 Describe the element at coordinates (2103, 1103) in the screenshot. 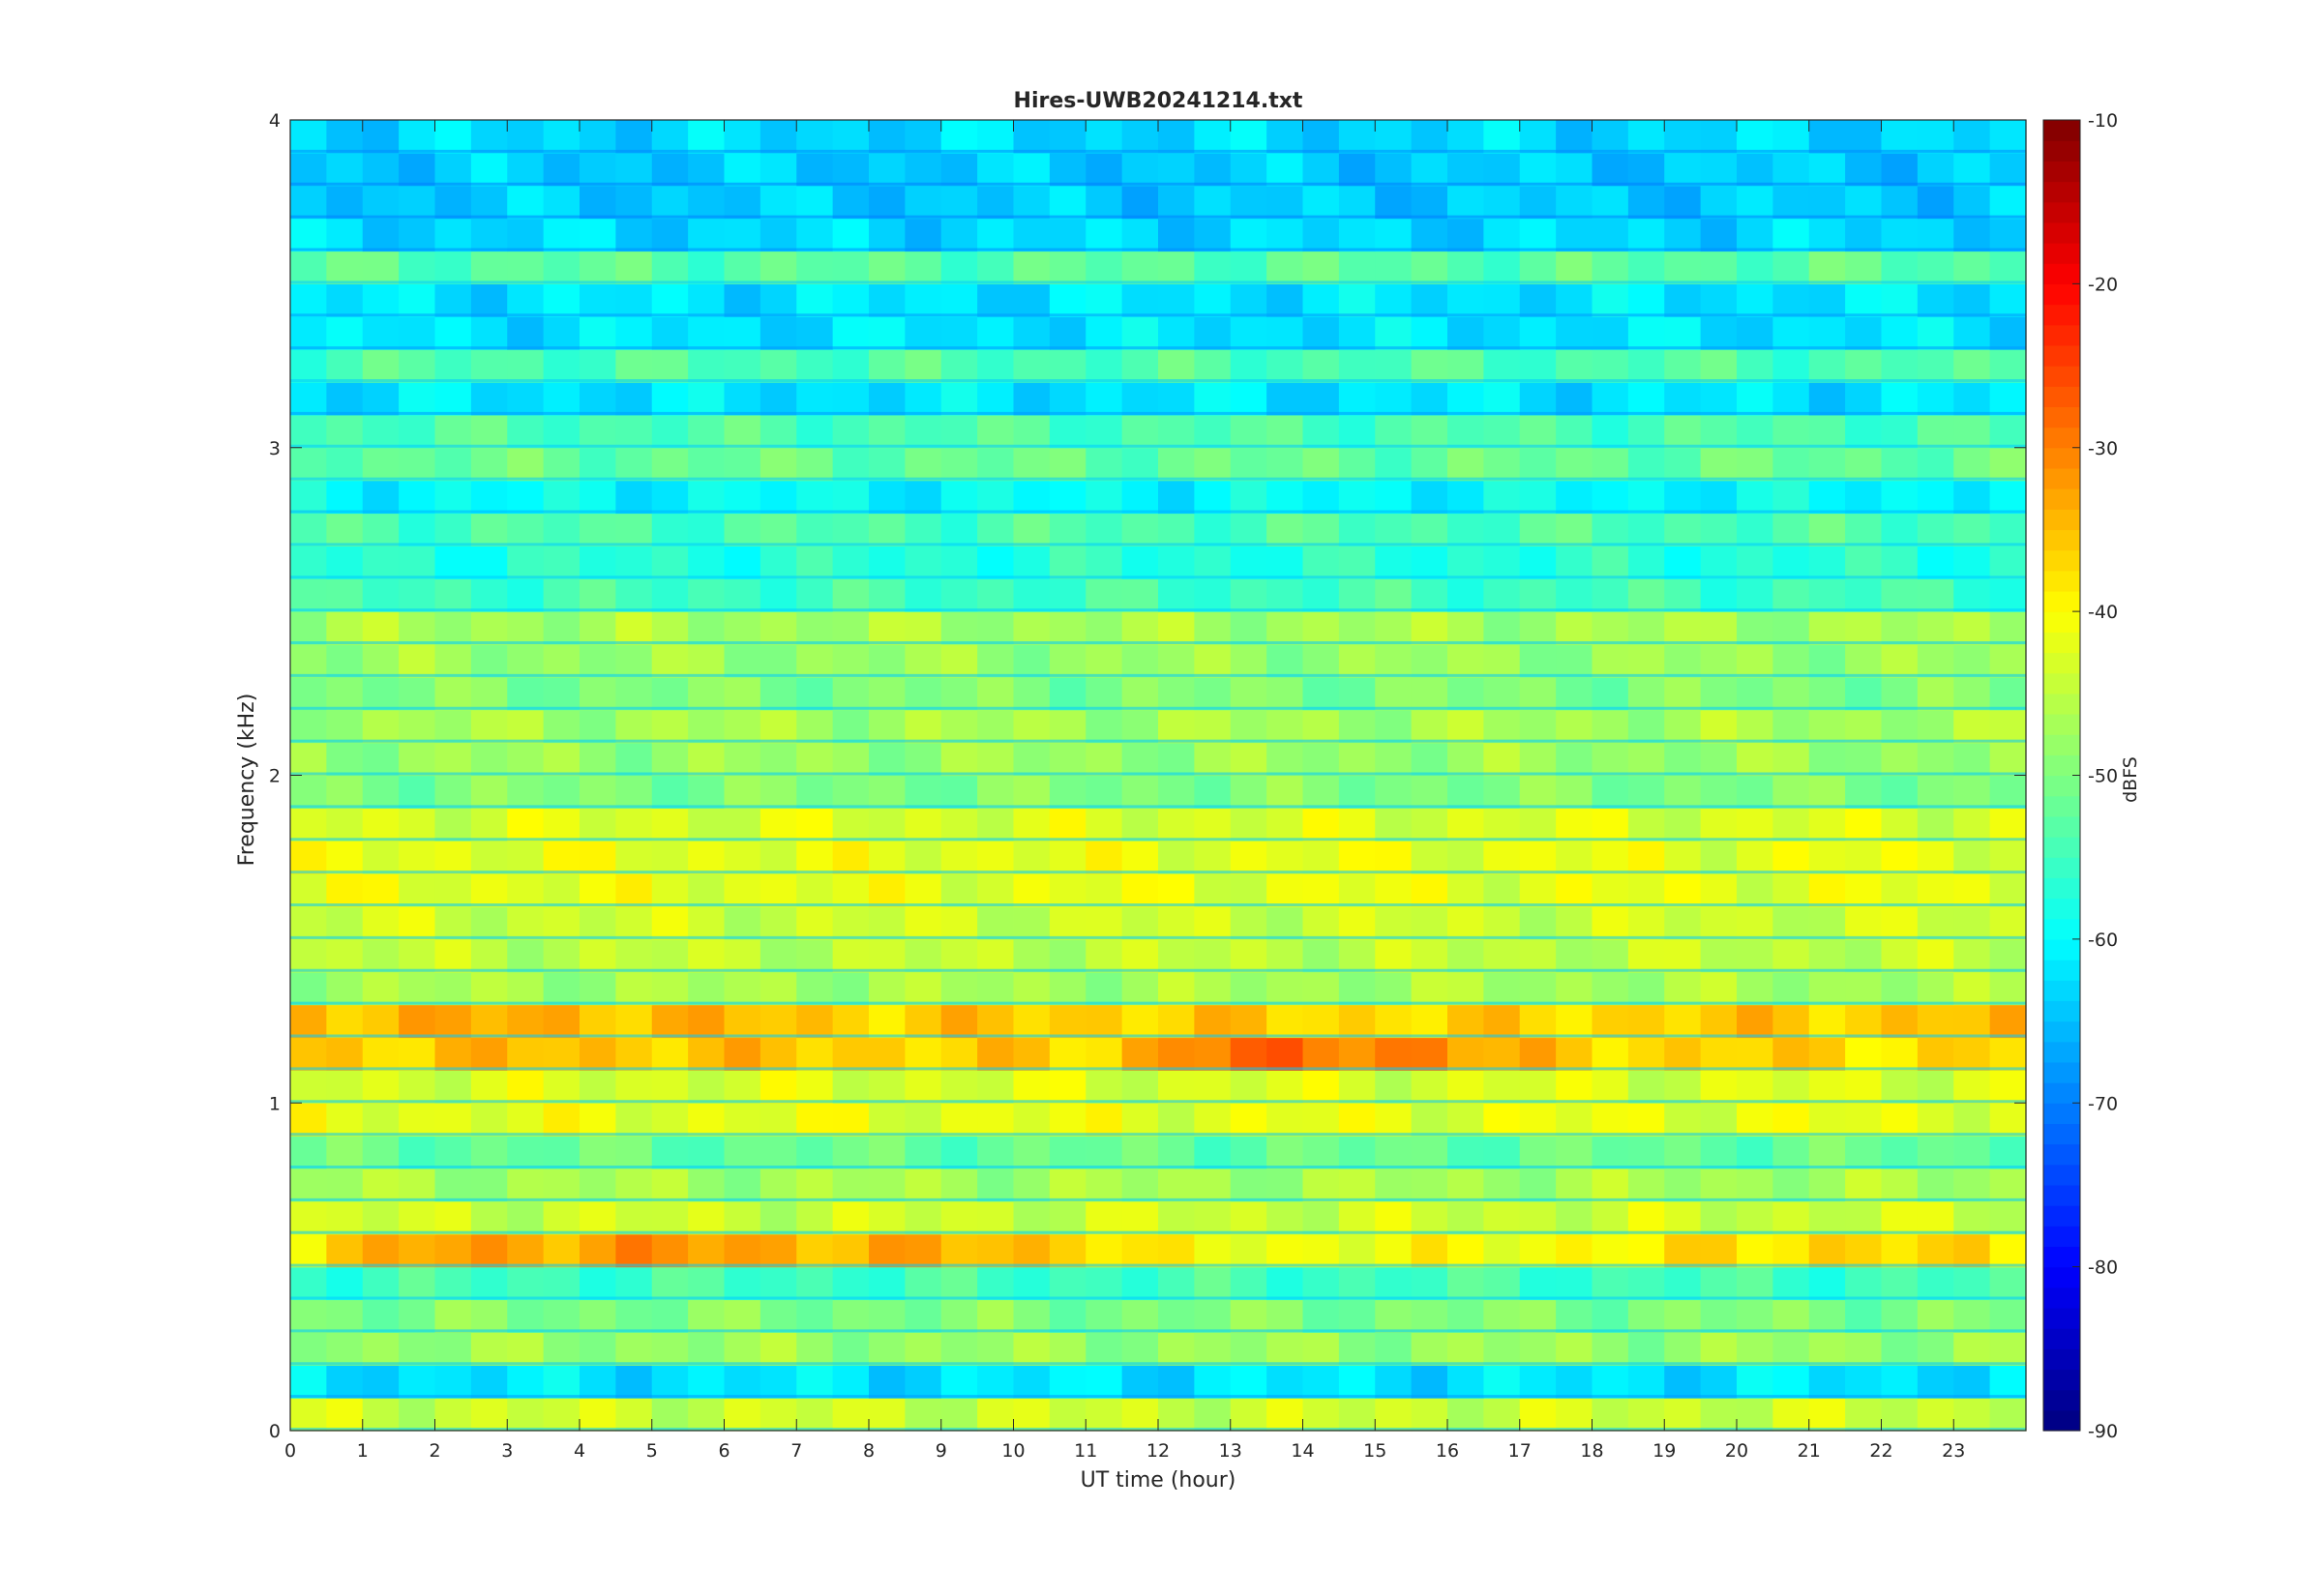

I see `colorbar-tick-label: -70` at that location.